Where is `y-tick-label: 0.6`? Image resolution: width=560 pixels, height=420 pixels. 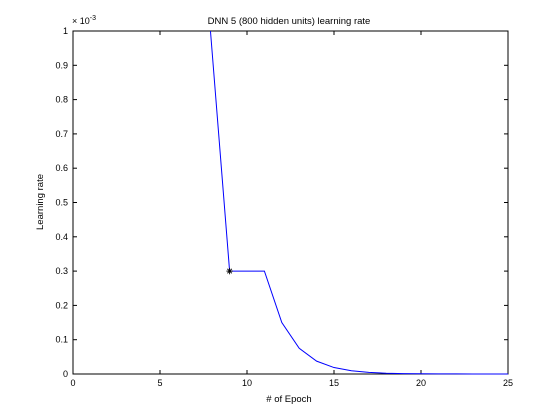
y-tick-label: 0.6 is located at coordinates (61, 168).